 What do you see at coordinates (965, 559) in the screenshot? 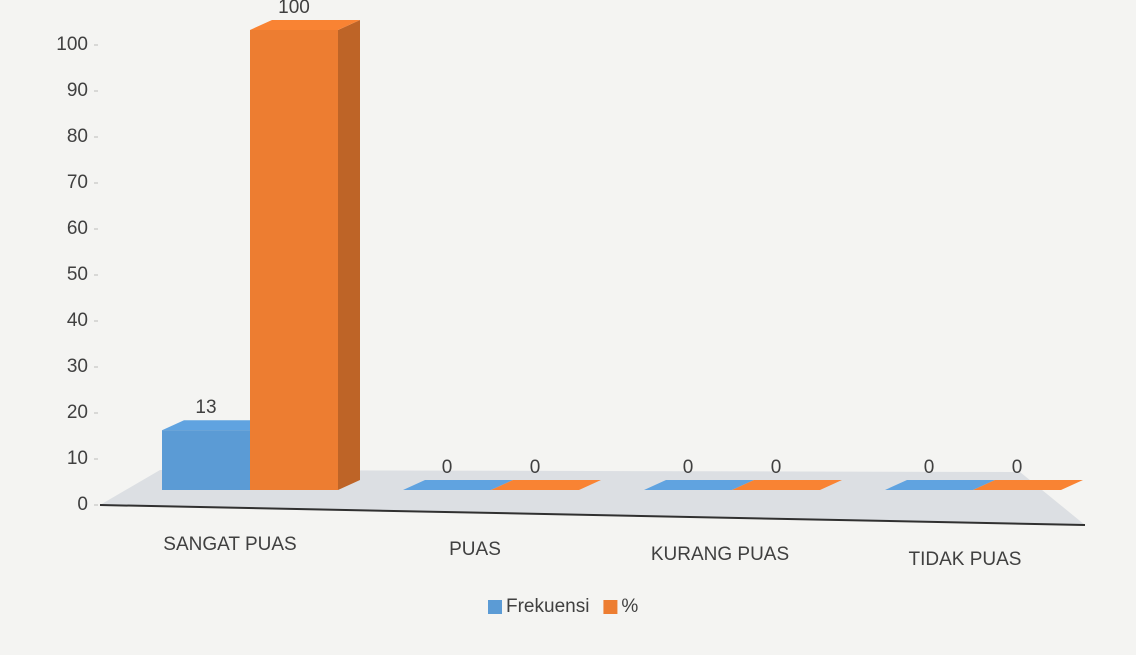
I see `x-tick-label: TIDAK PUAS` at bounding box center [965, 559].